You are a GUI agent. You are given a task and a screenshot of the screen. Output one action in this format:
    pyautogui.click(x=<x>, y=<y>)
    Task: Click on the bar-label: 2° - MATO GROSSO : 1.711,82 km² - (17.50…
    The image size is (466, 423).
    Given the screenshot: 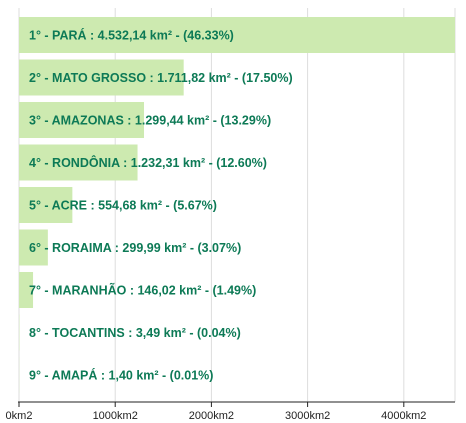 What is the action you would take?
    pyautogui.click(x=161, y=78)
    